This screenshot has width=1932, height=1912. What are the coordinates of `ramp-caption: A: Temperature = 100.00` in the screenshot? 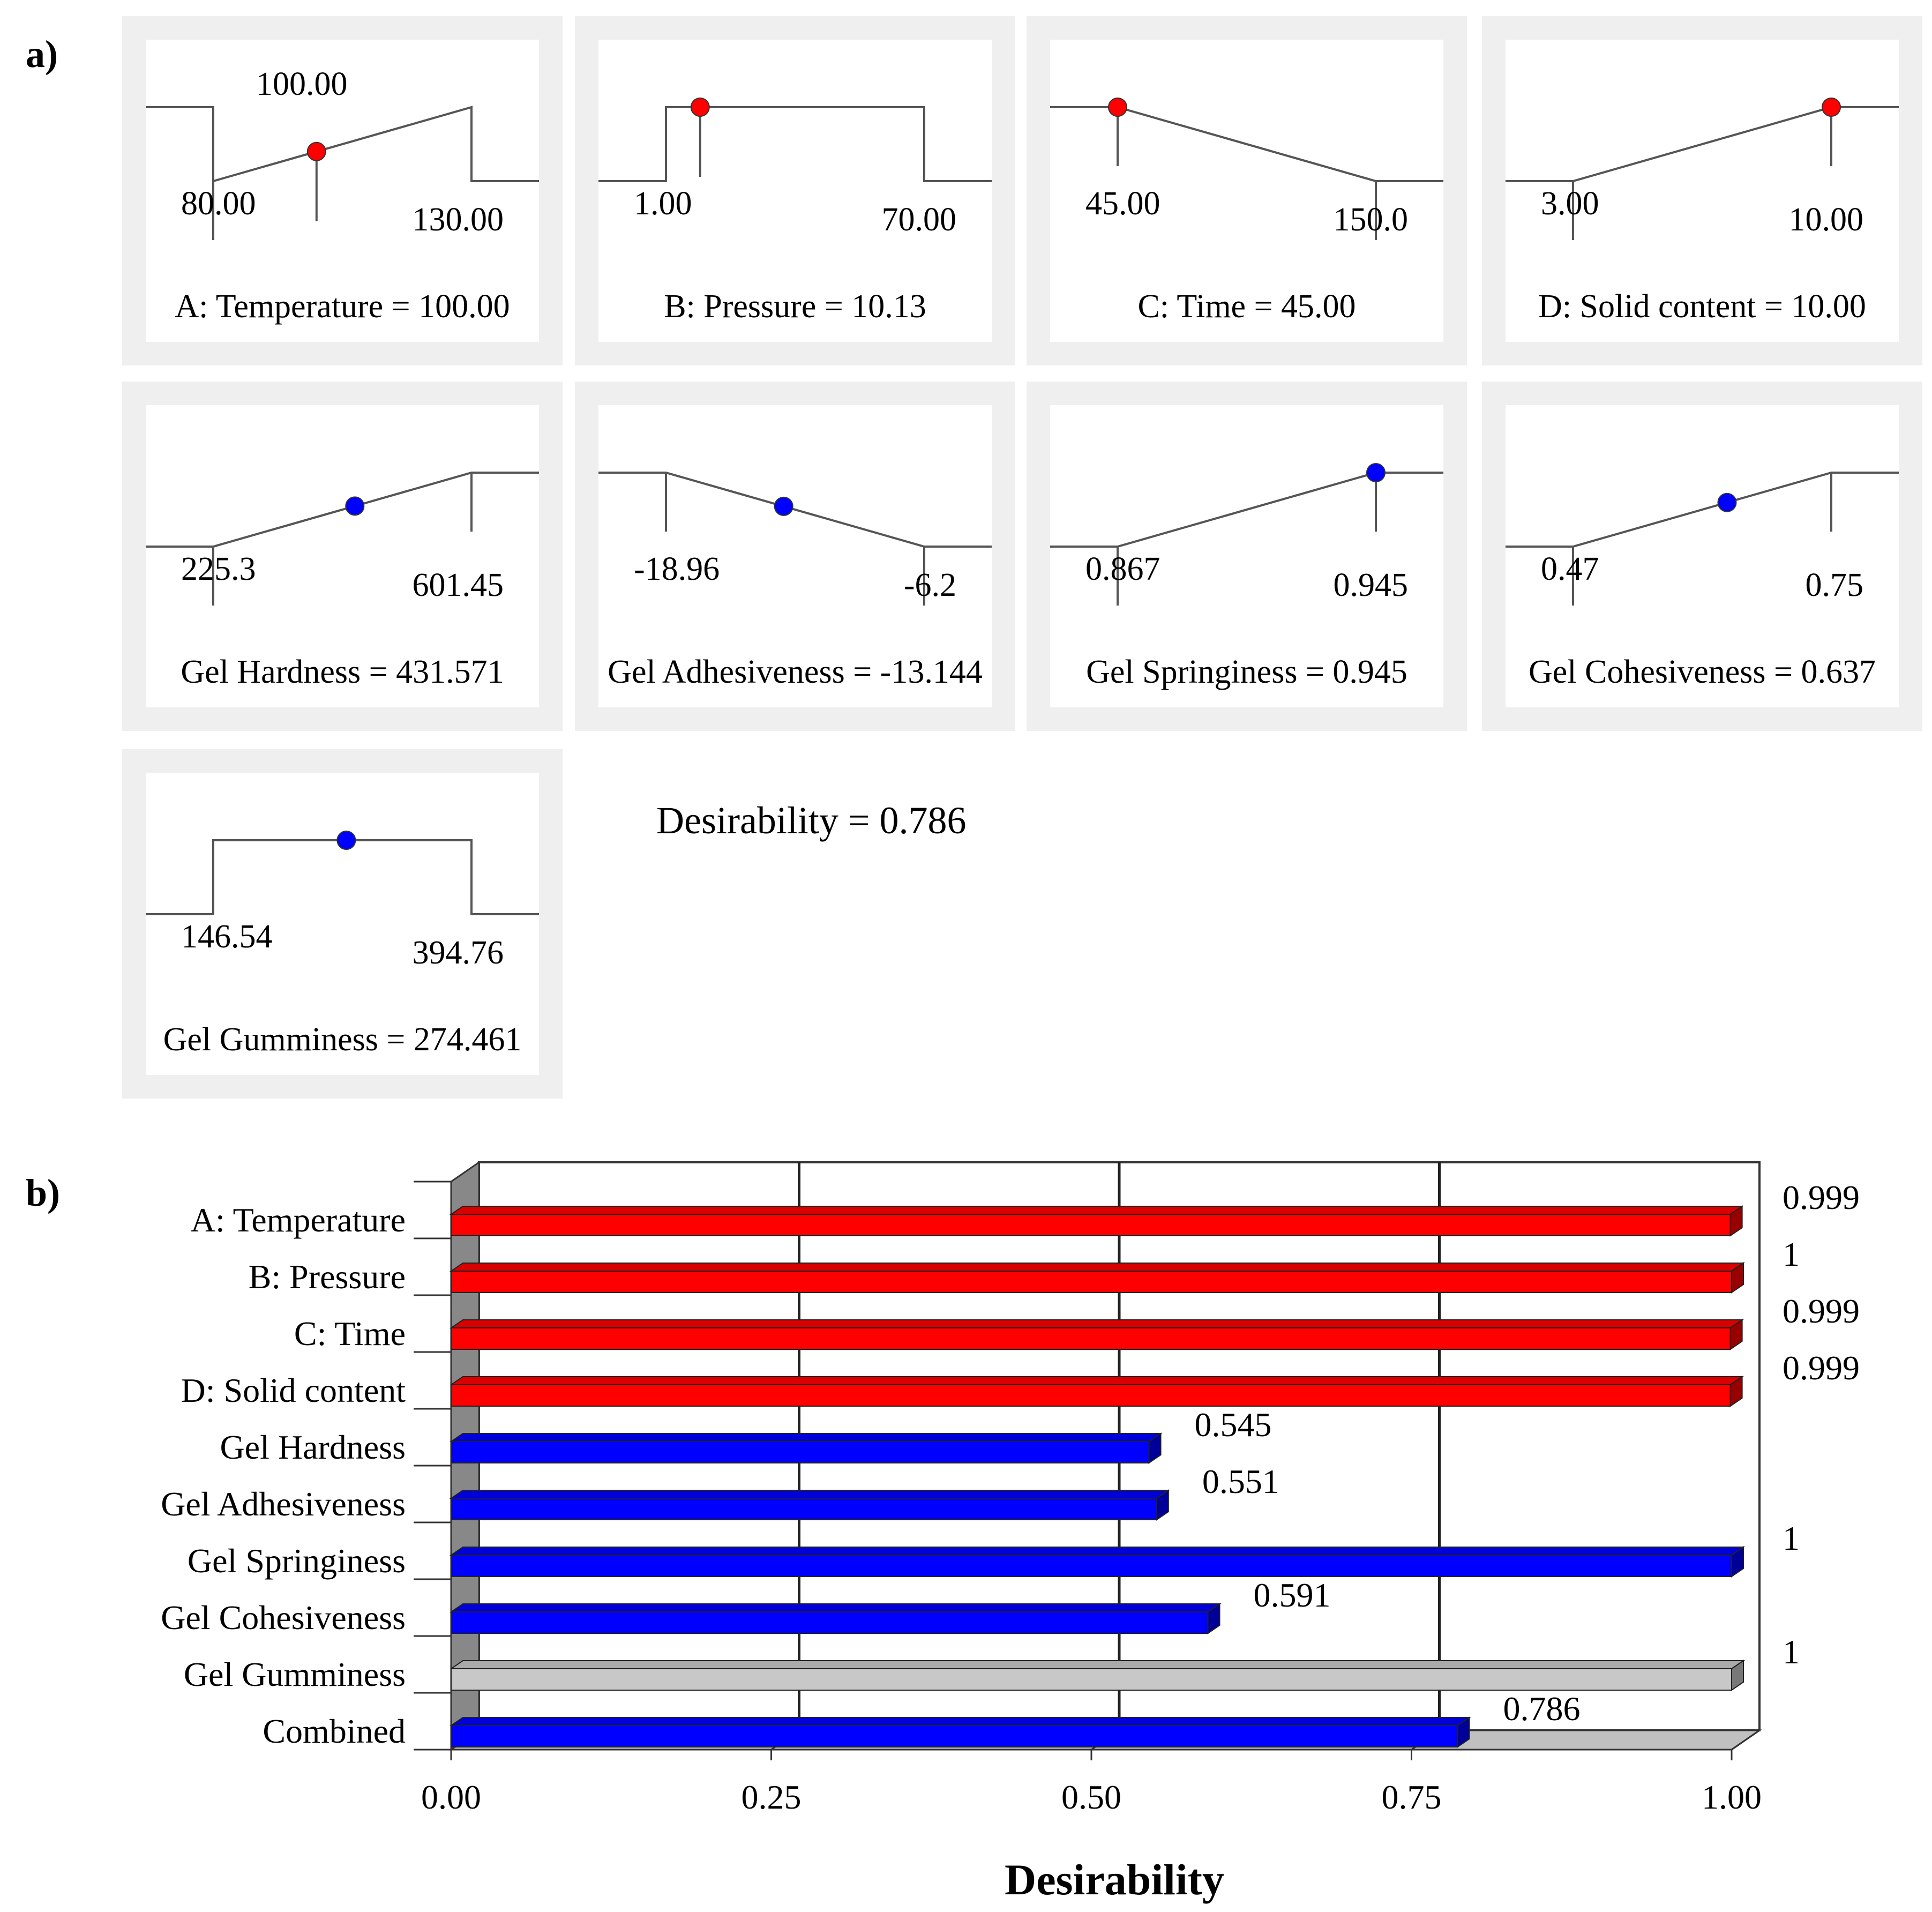 It's located at (342, 306).